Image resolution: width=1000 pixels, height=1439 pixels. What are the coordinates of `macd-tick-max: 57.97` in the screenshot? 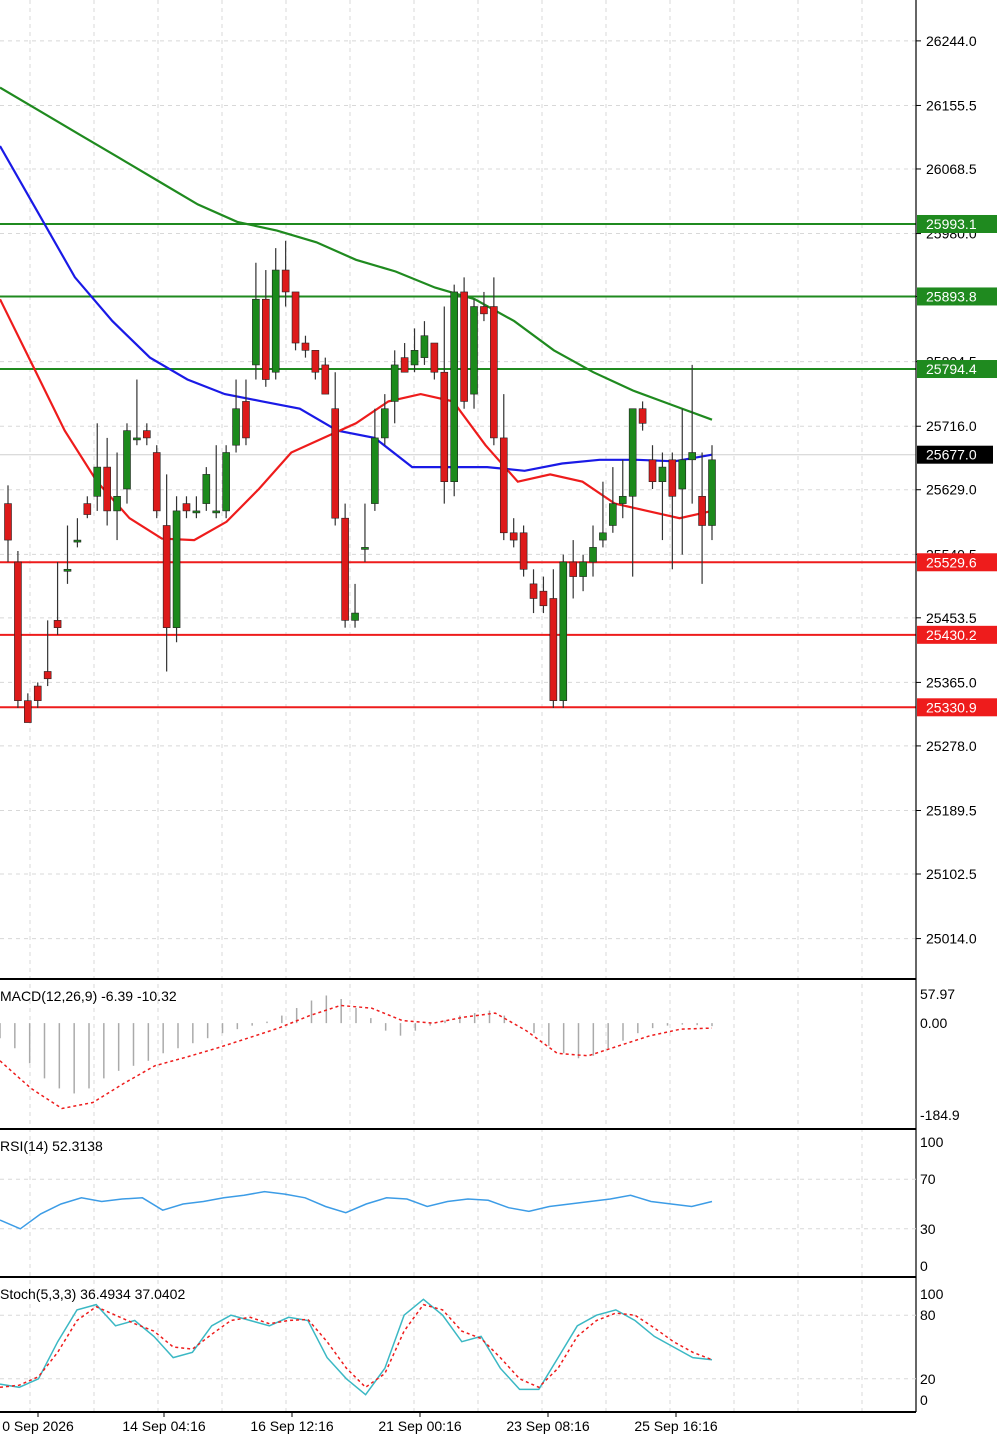 It's located at (937, 994).